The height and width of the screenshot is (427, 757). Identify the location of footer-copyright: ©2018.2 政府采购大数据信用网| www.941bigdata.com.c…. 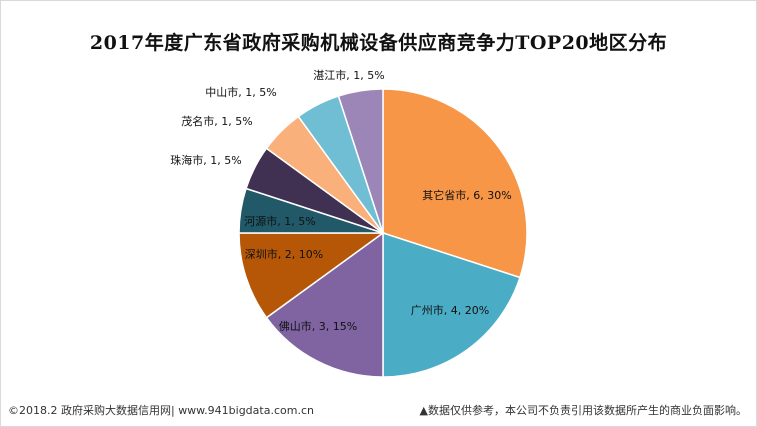
(161, 410).